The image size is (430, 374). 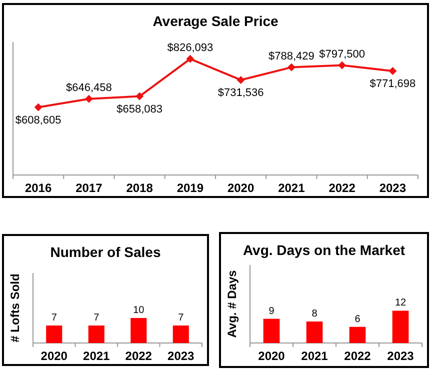 I want to click on data-label: $788,429, so click(x=291, y=56).